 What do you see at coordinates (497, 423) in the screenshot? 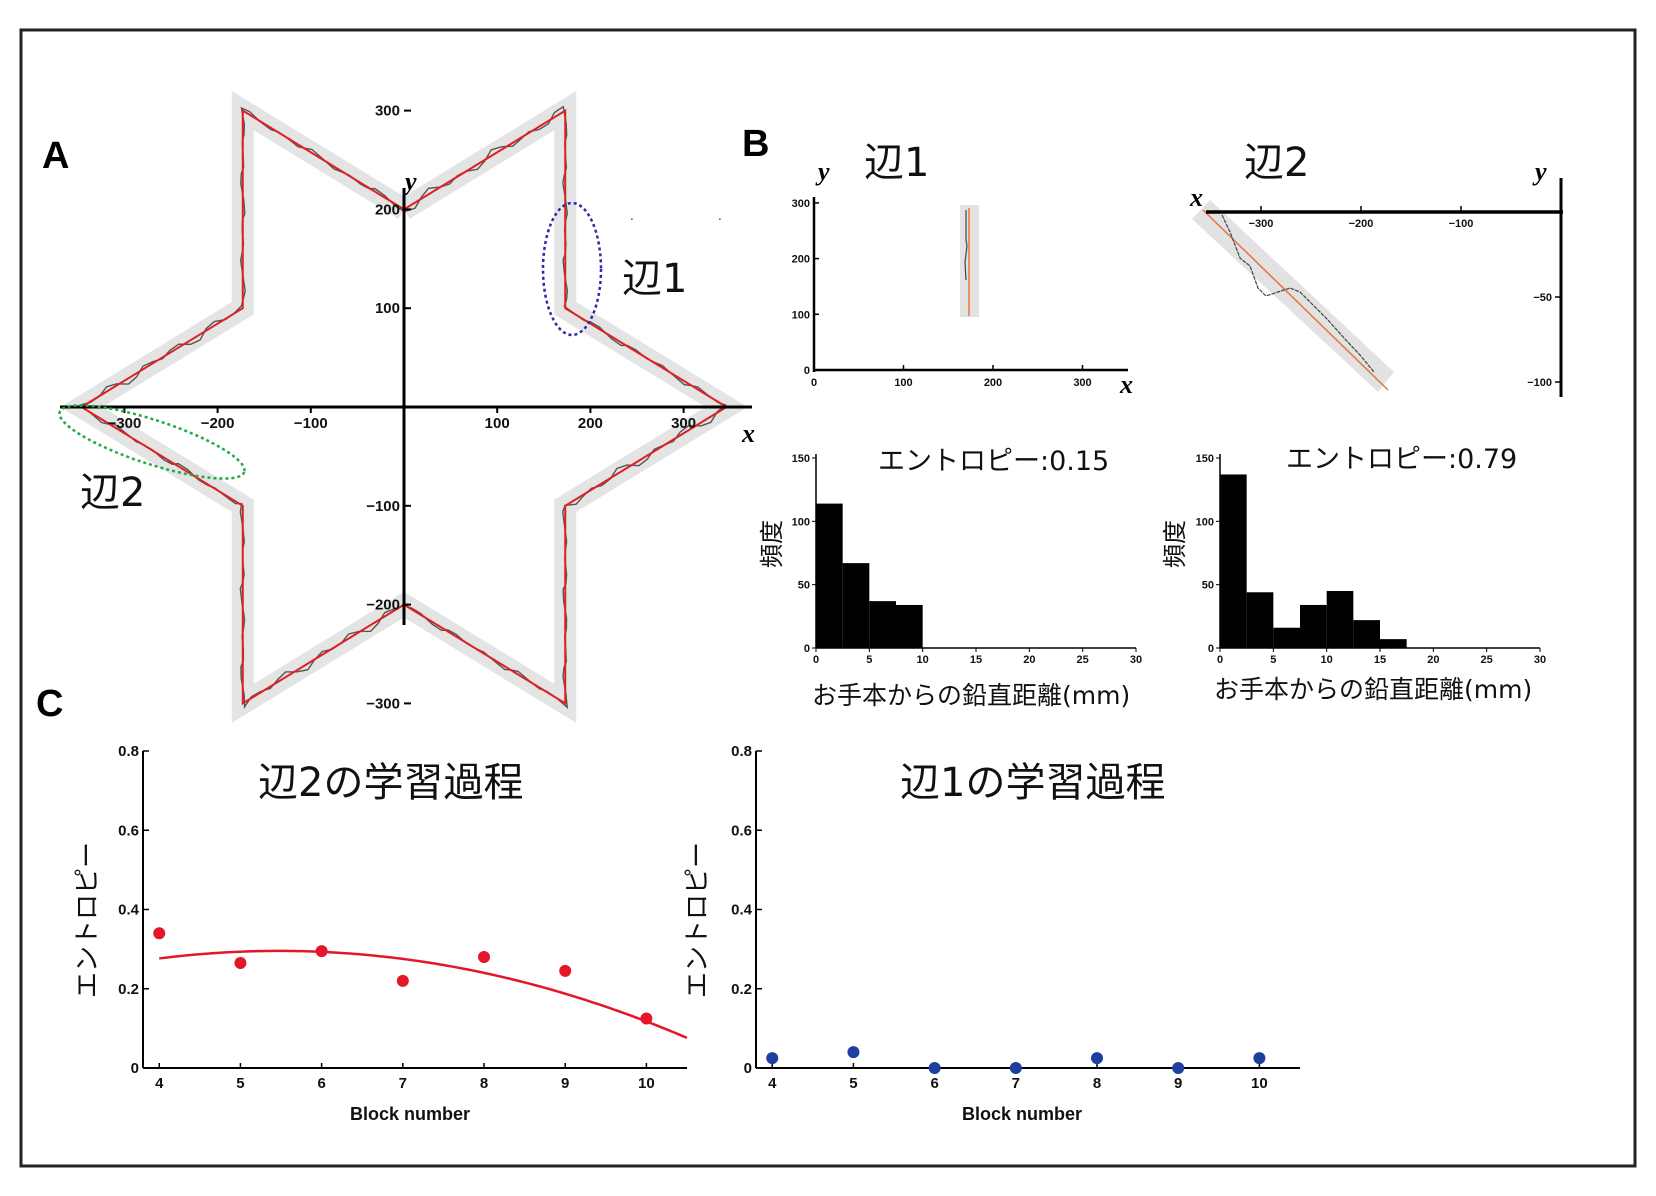
I see `a-x-tick-label: 100` at bounding box center [497, 423].